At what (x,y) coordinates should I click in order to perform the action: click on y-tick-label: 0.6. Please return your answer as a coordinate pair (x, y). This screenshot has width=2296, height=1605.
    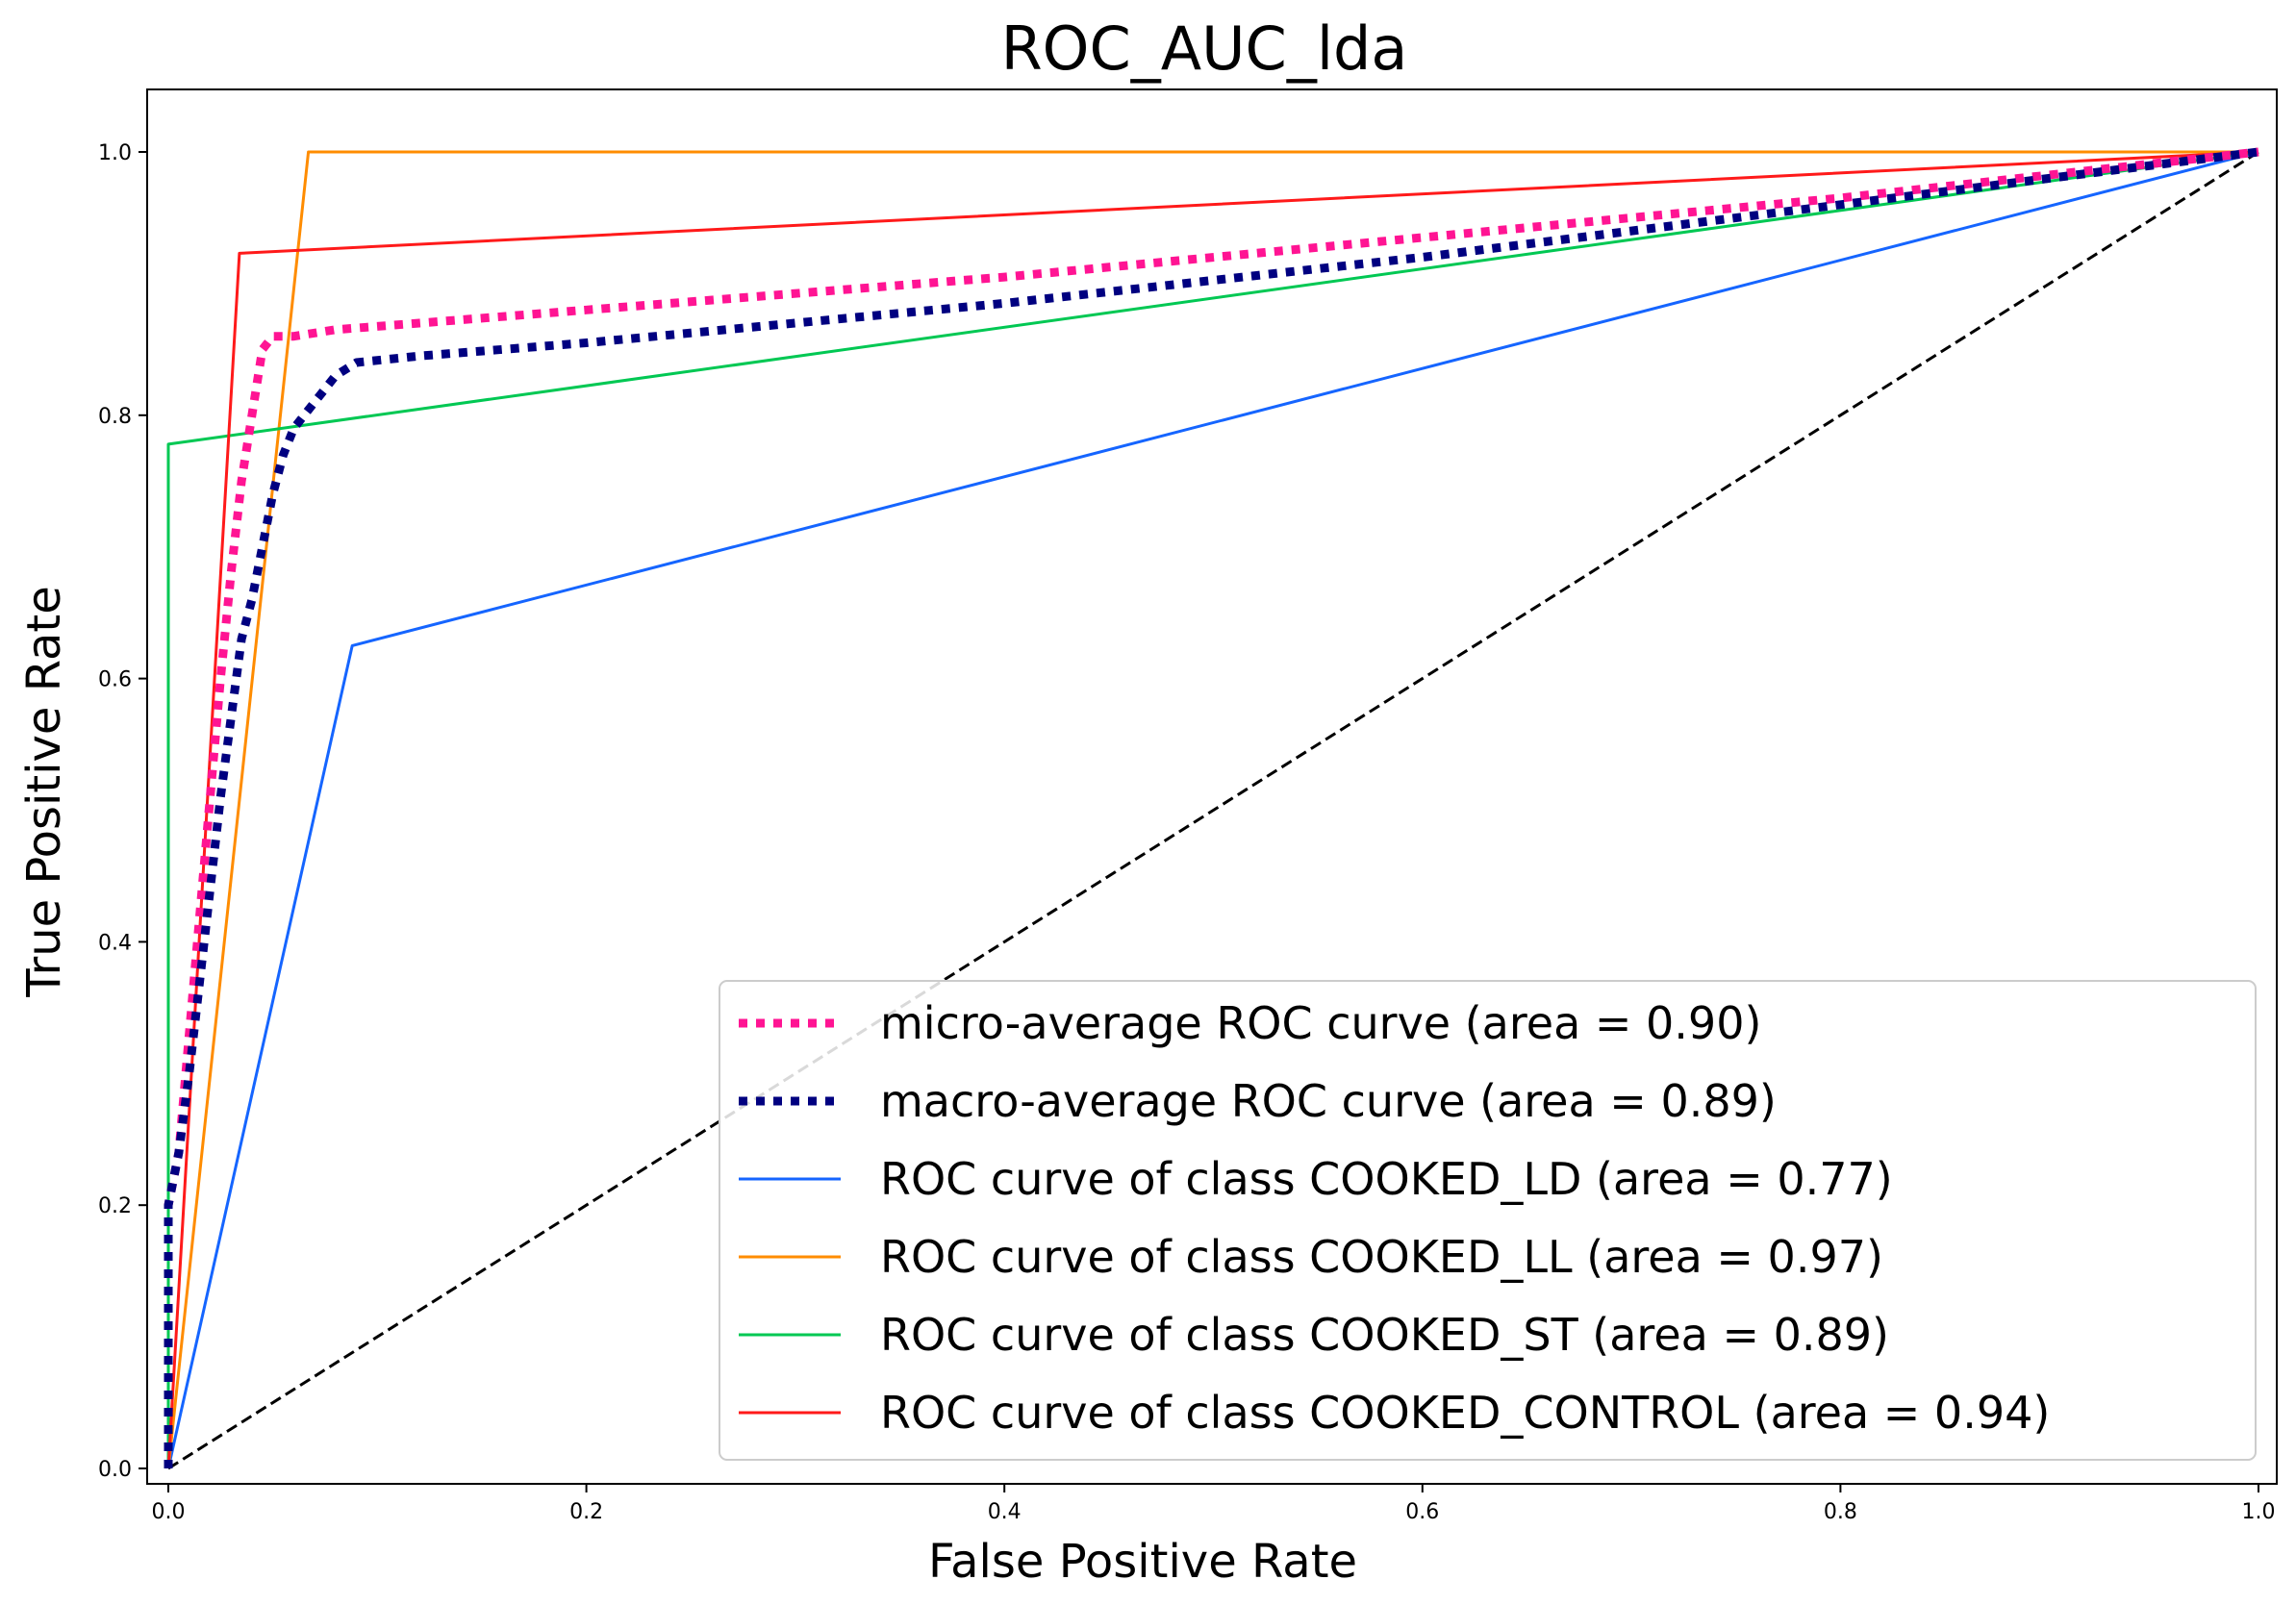
    Looking at the image, I should click on (115, 680).